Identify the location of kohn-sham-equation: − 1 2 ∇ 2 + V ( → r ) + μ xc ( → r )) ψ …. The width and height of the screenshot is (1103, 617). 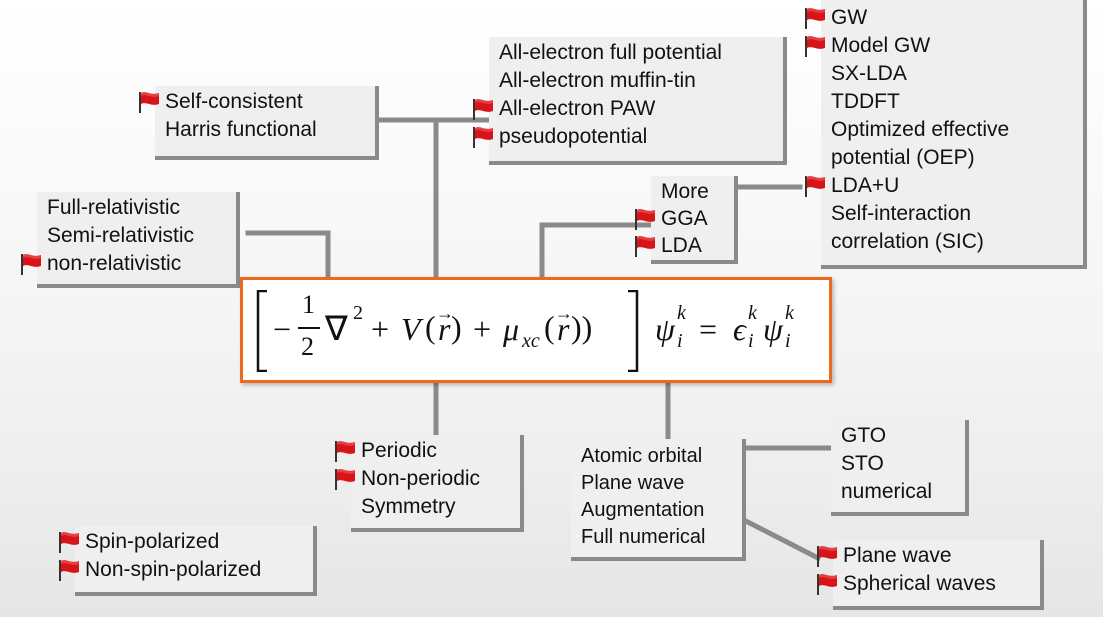
(536, 330).